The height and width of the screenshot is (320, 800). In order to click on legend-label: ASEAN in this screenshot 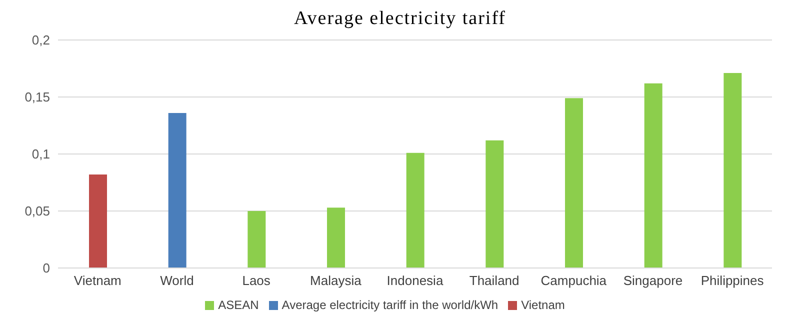, I will do `click(238, 305)`.